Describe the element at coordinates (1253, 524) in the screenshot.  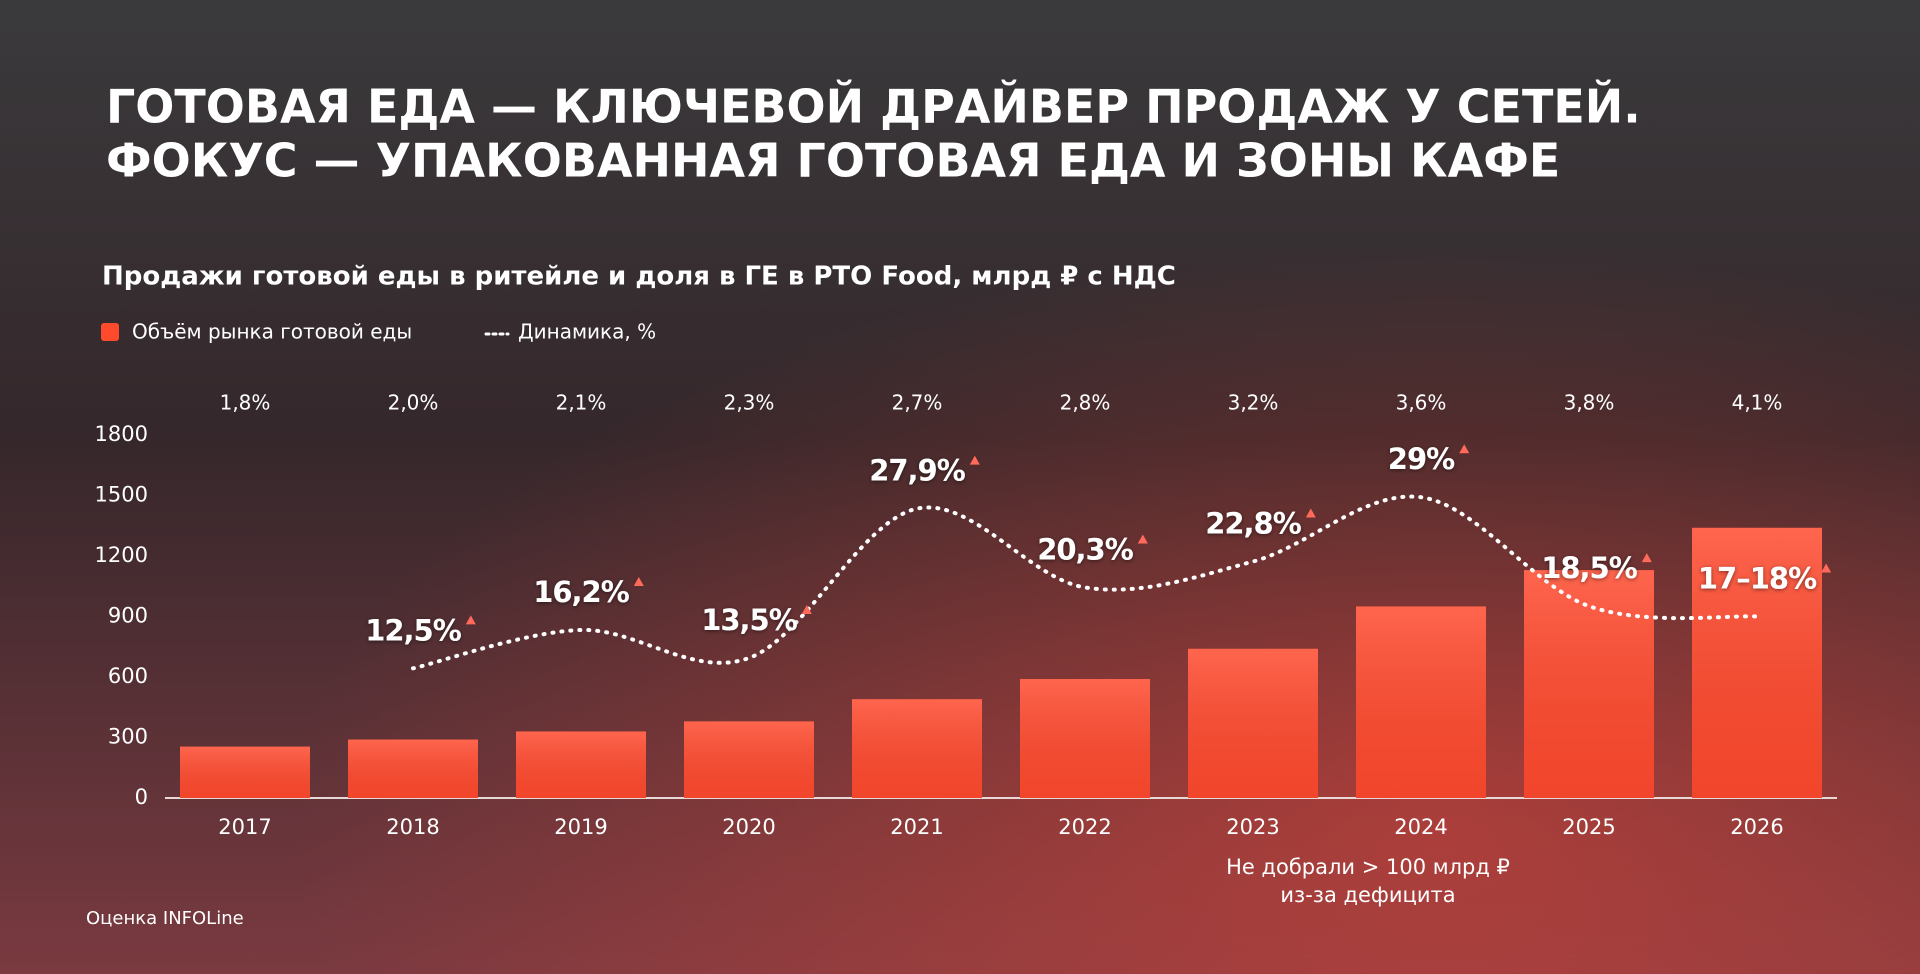
I see `growth-label: 22,8%` at that location.